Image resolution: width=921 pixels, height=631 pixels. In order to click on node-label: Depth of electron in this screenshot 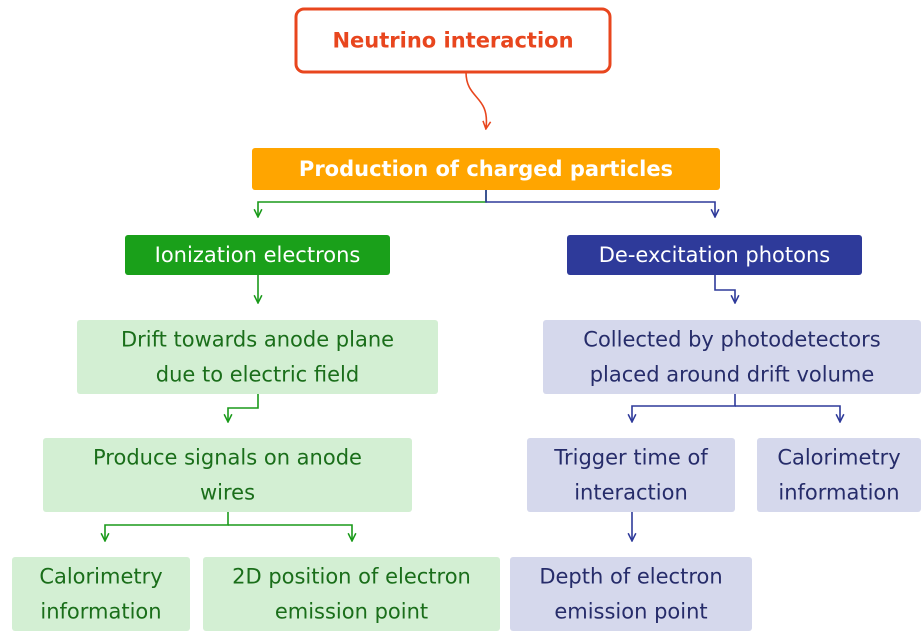, I will do `click(630, 577)`.